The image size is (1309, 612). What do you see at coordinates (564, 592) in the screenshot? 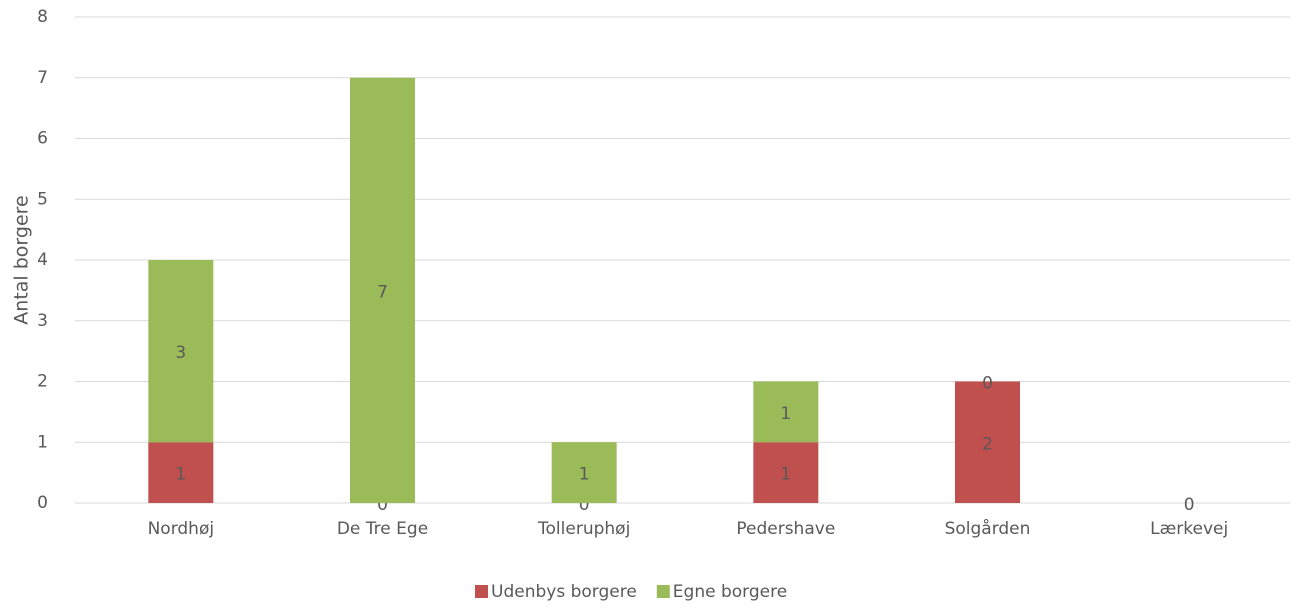
I see `legend-label: Udenbys borgere` at bounding box center [564, 592].